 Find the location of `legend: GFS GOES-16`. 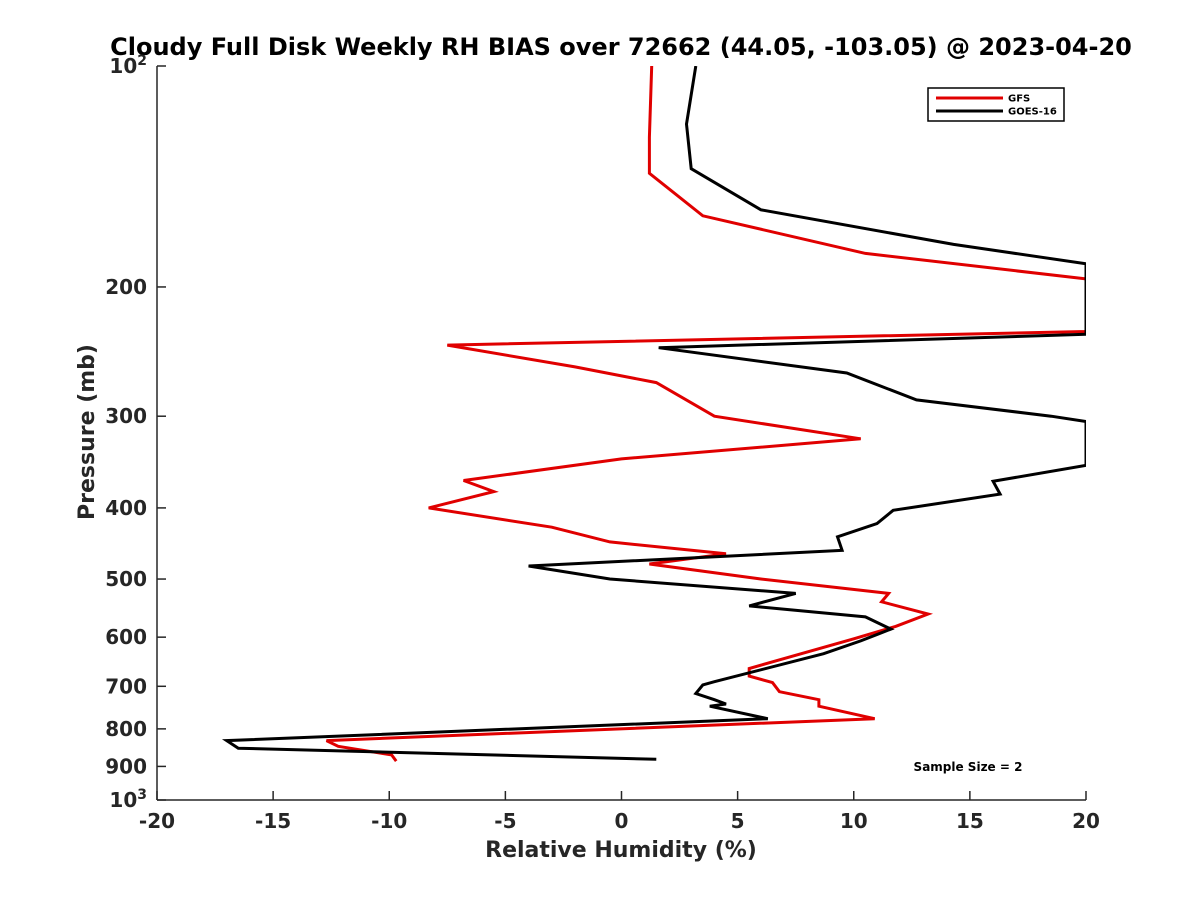

legend: GFS GOES-16 is located at coordinates (996, 104).